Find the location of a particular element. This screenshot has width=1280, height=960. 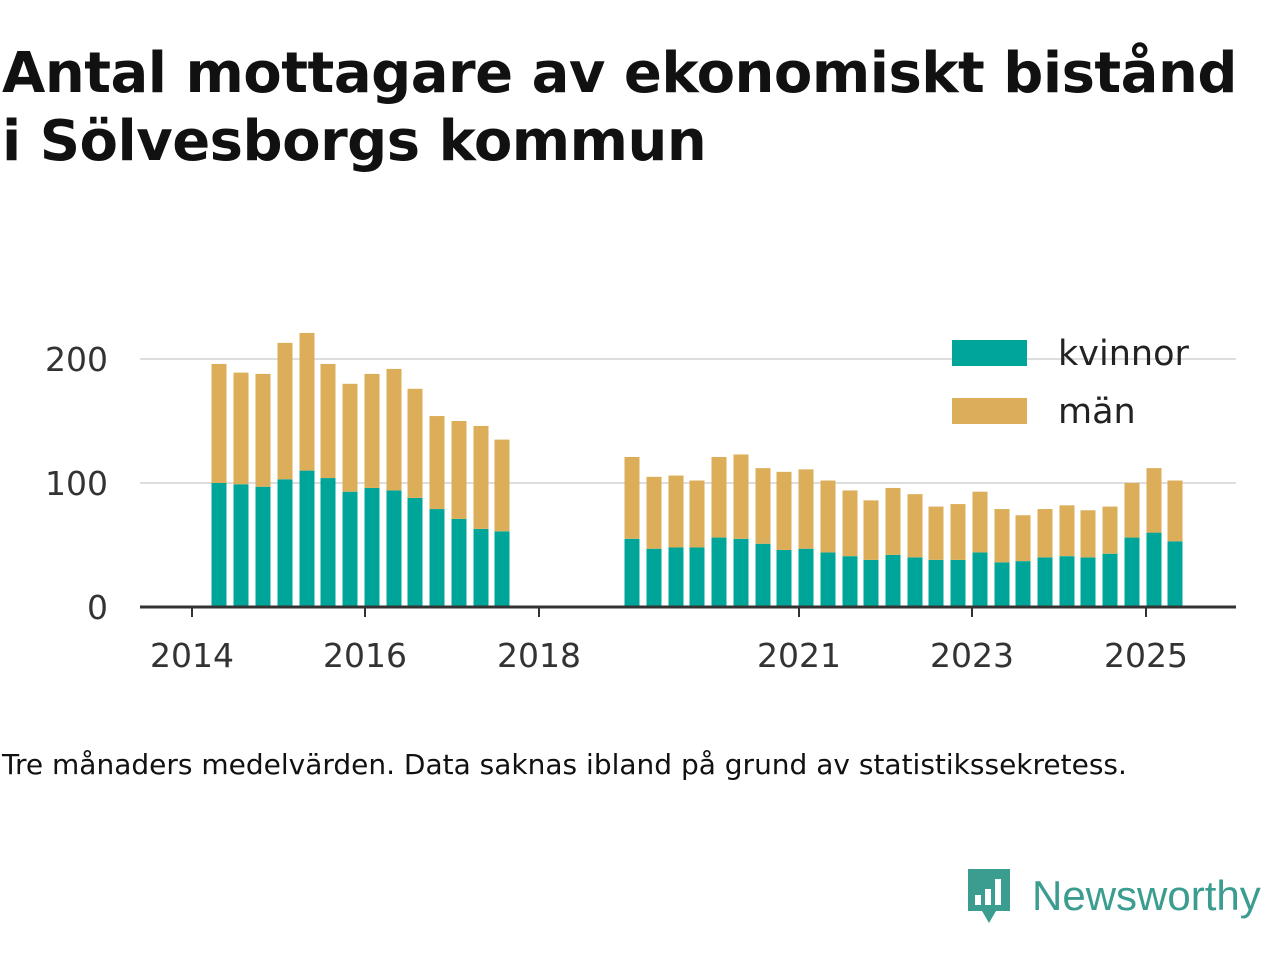

brand-name: Newsworthy is located at coordinates (1146, 895).